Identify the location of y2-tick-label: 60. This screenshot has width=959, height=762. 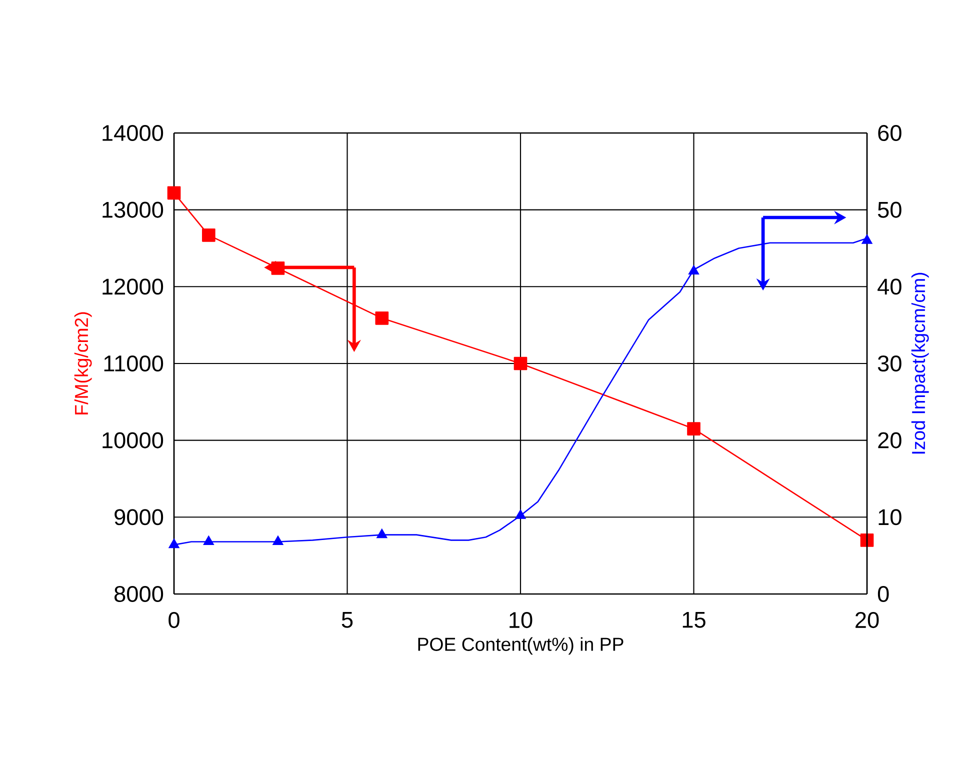
(890, 133).